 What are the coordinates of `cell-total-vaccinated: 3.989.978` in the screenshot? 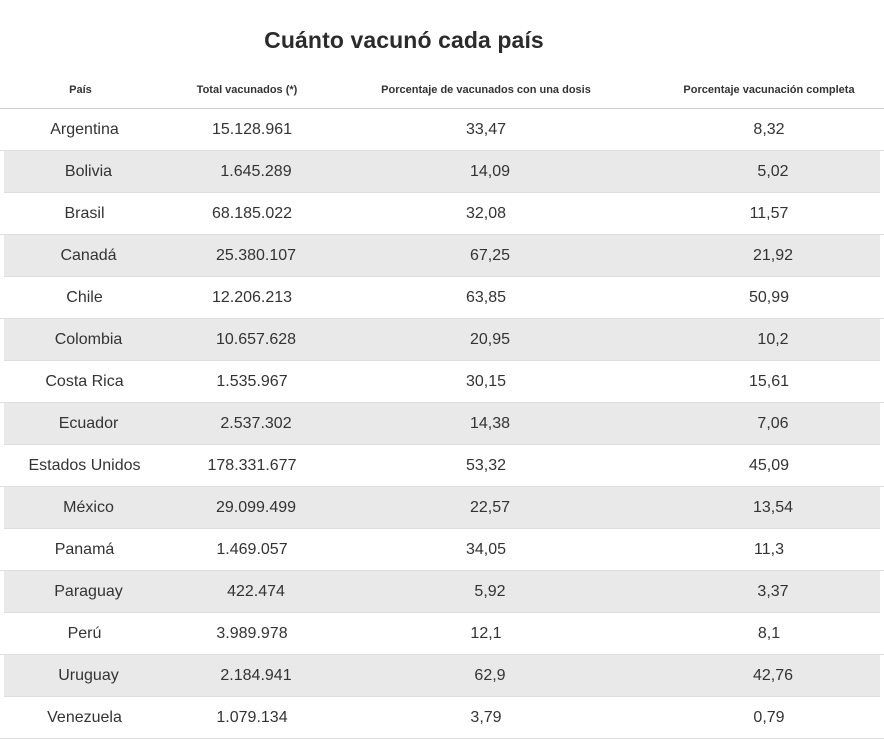 It's located at (252, 633).